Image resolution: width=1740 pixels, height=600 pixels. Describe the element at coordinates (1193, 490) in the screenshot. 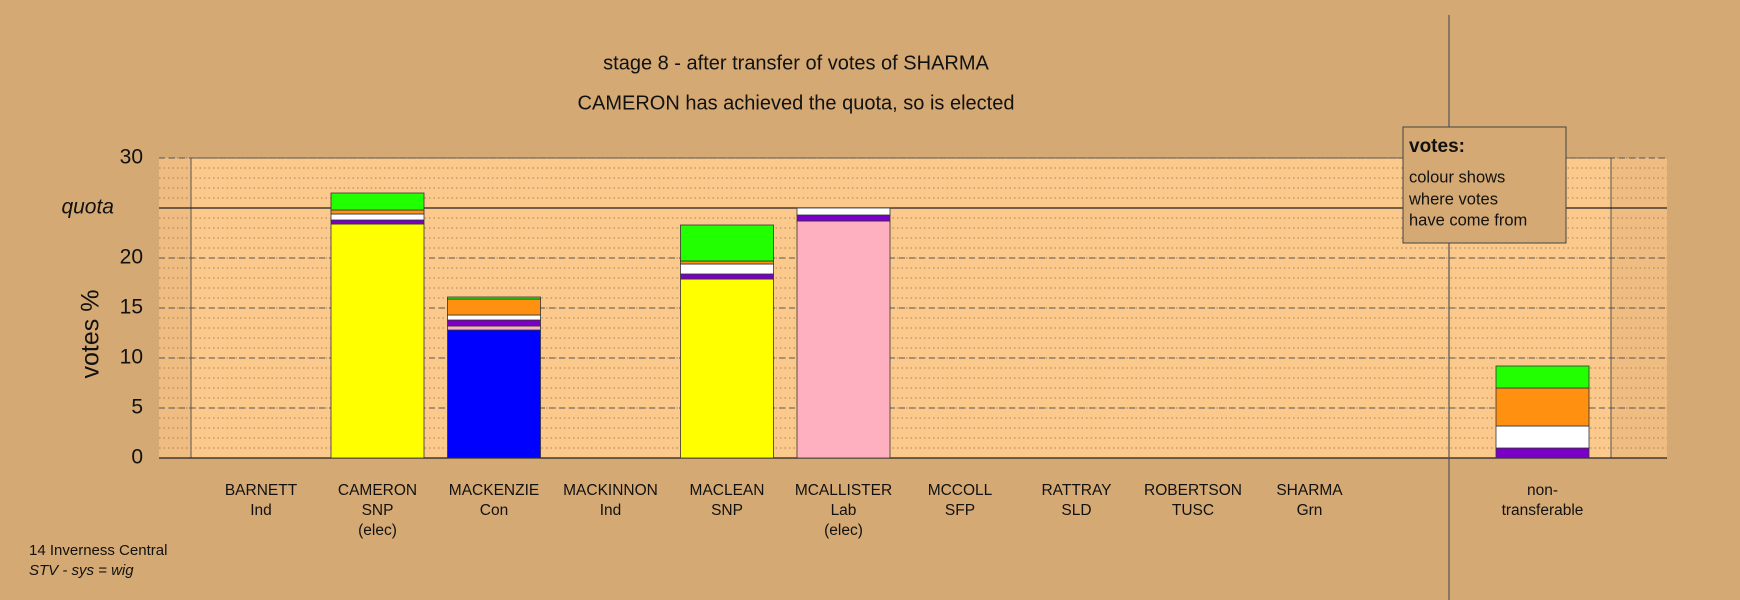

I see `x-tick-label: ROBERTSON` at that location.